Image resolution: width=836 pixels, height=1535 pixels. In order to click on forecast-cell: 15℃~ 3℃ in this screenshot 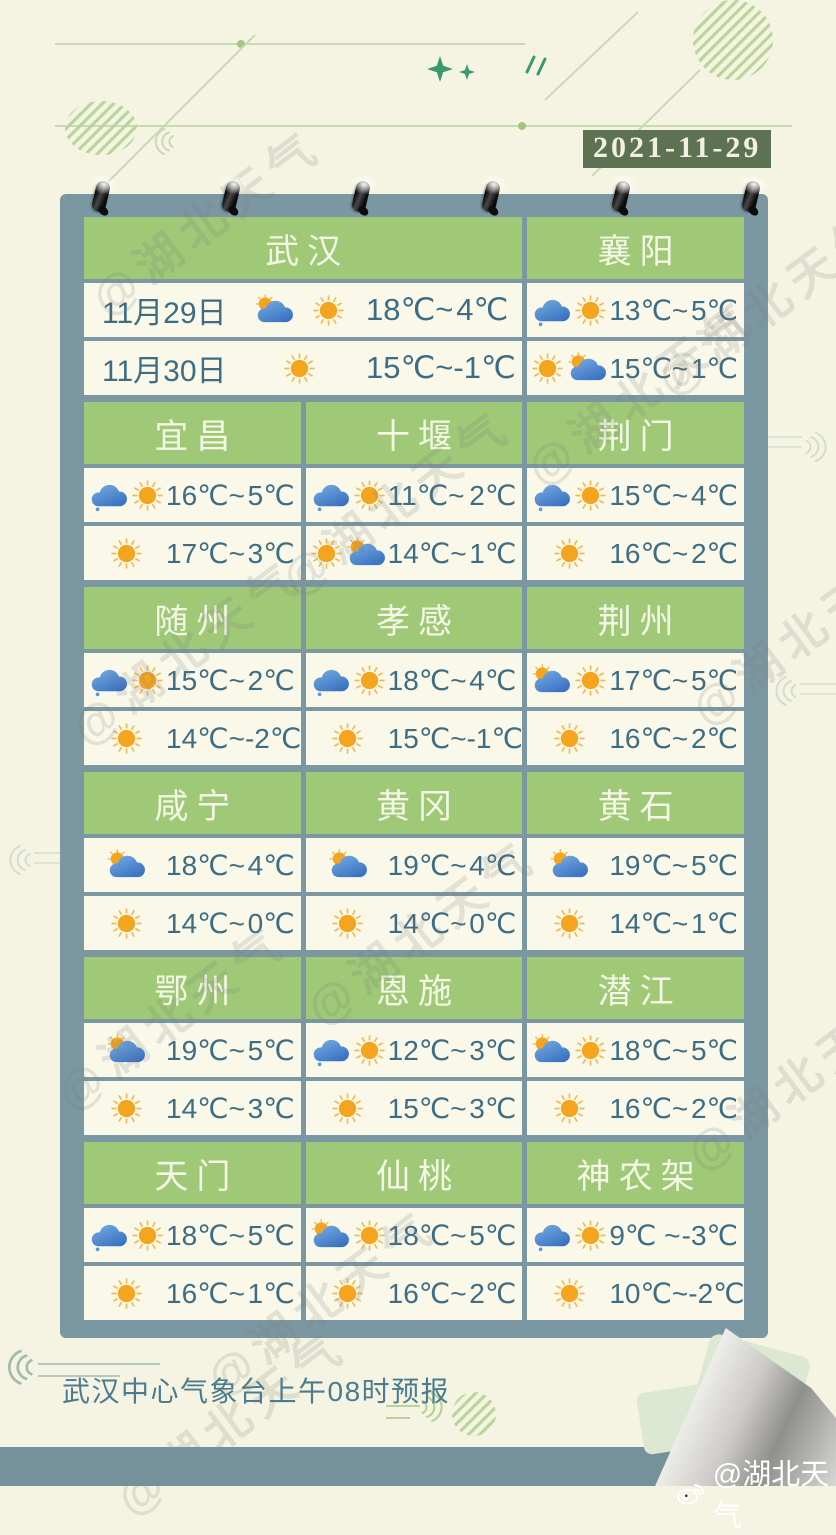, I will do `click(414, 1108)`.